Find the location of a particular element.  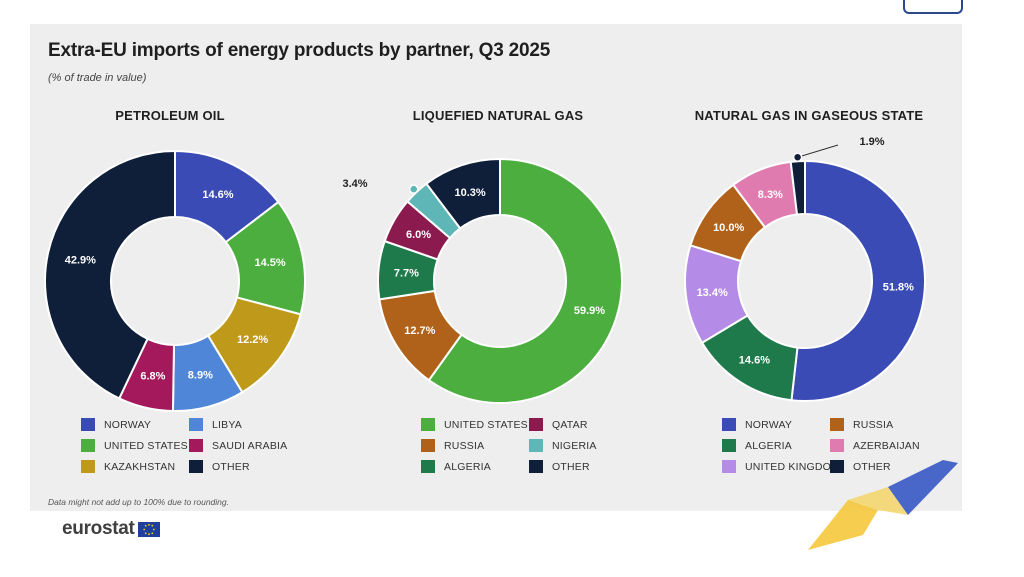

slice-label-united-states: 59.9% is located at coordinates (589, 311).